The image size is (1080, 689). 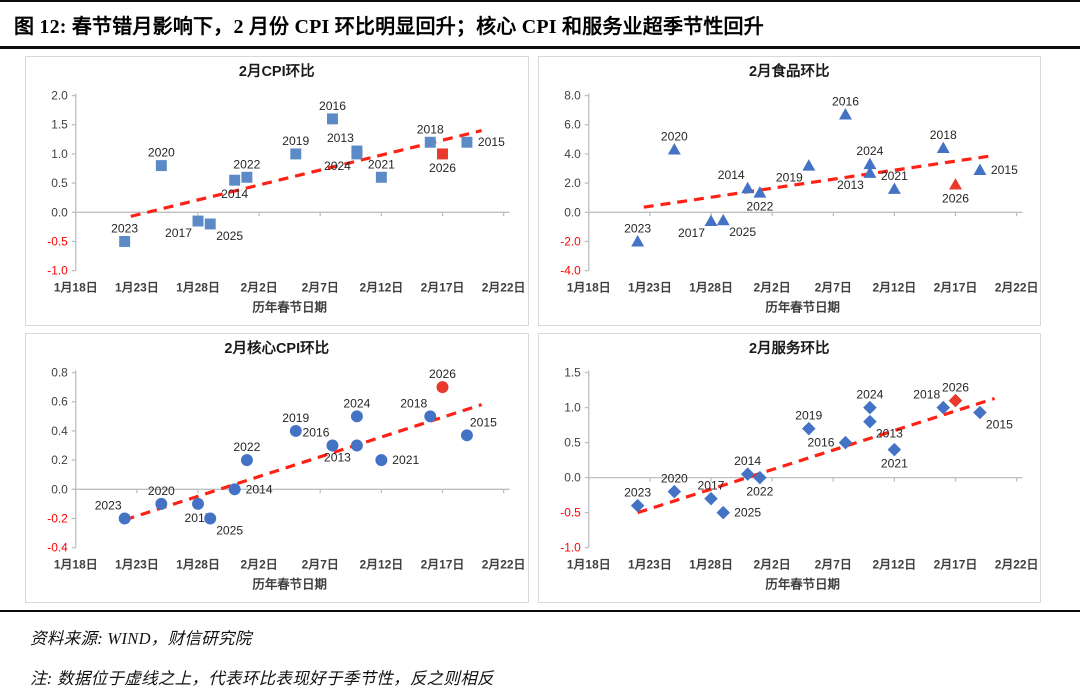 What do you see at coordinates (59, 460) in the screenshot?
I see `y-tick-label: 0.2` at bounding box center [59, 460].